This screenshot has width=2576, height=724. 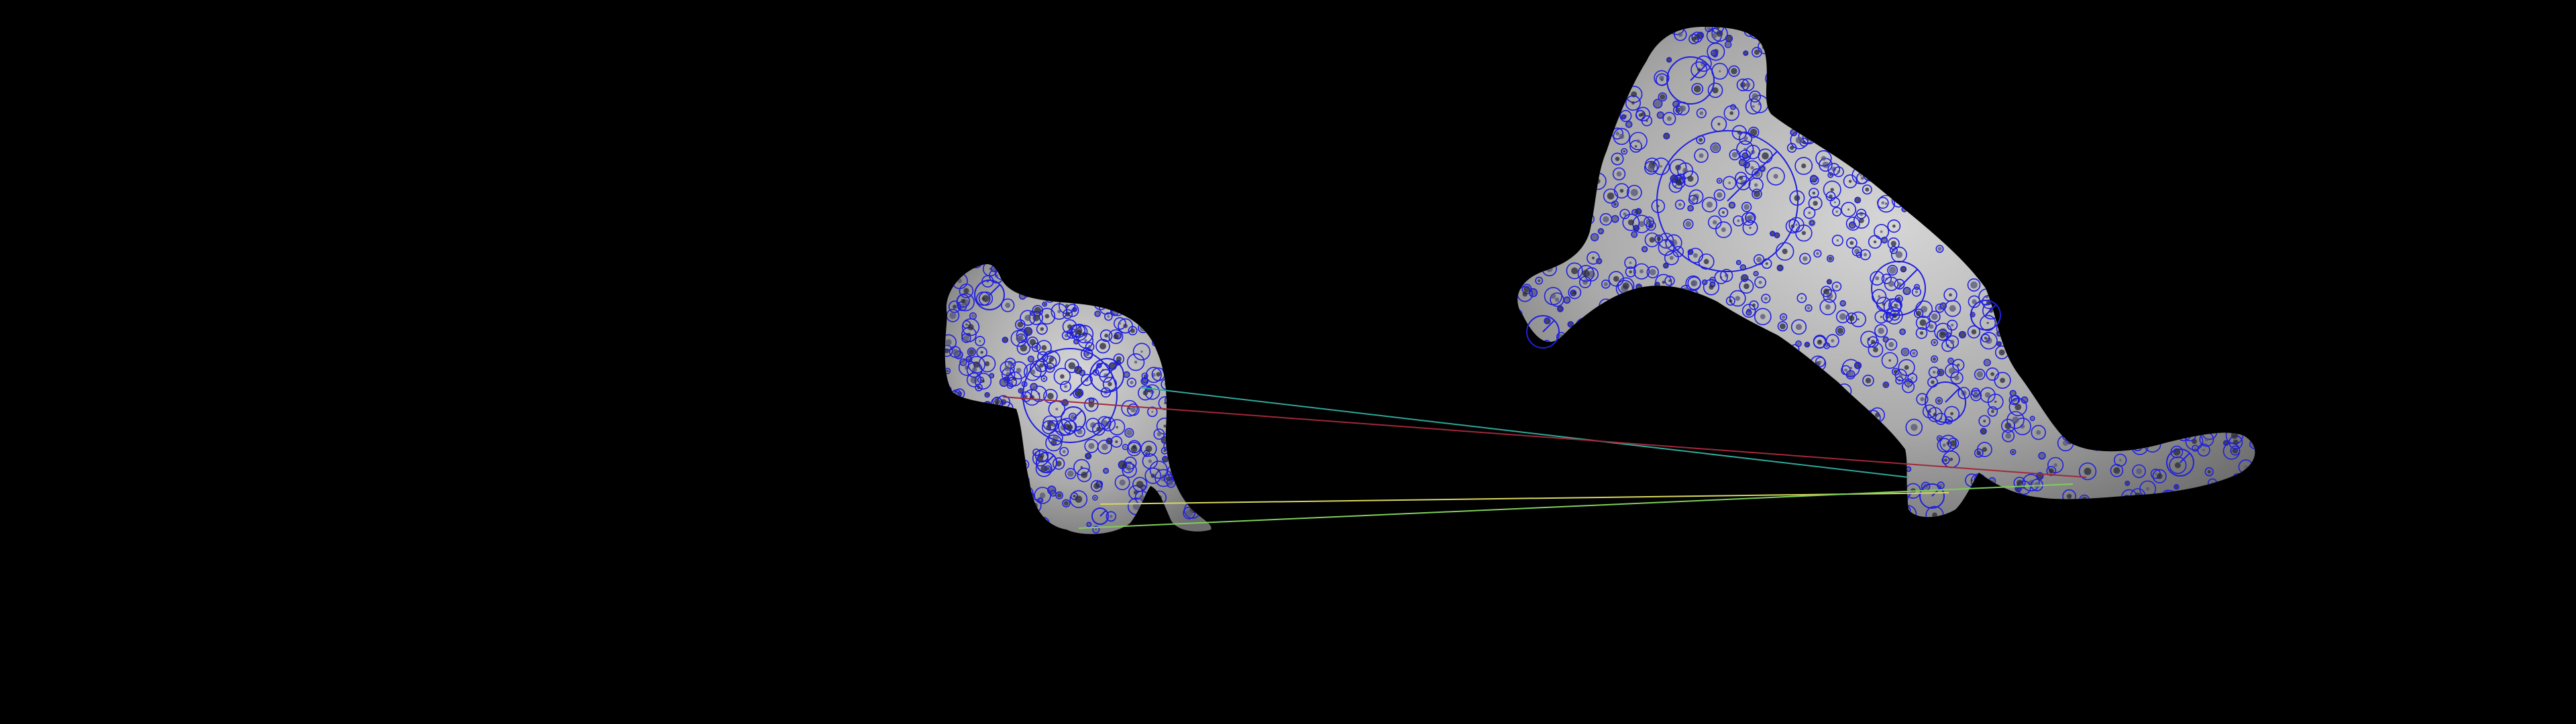 What do you see at coordinates (1070, 395) in the screenshot?
I see `large-keypoint` at bounding box center [1070, 395].